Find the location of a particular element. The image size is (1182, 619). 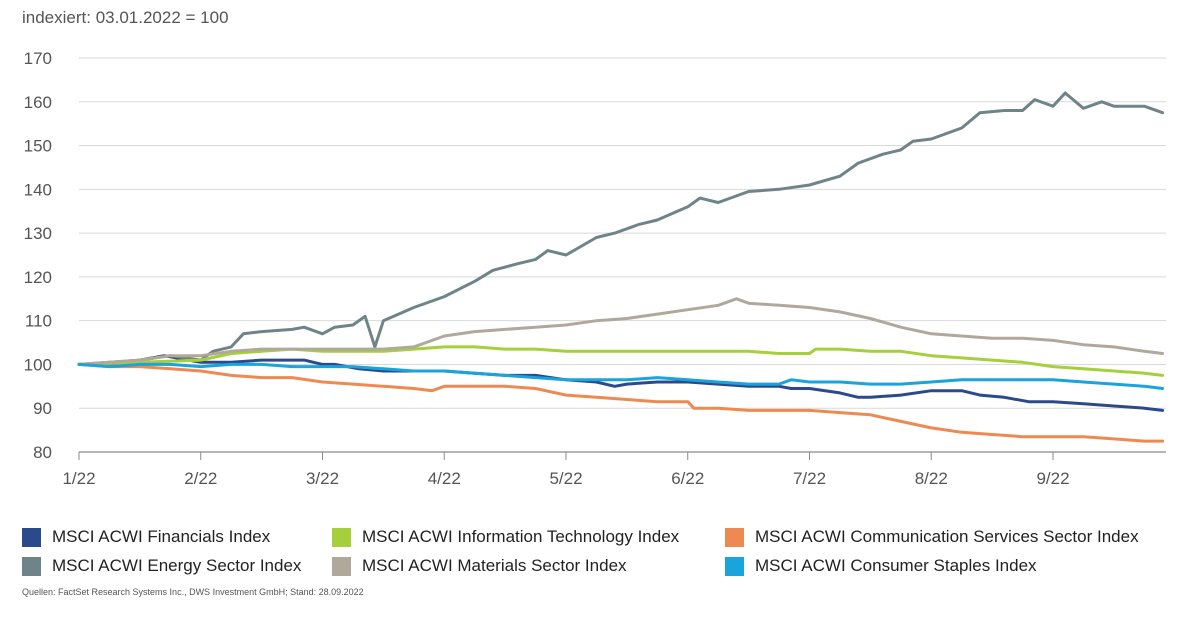

legend-item: MSCI ACWI Materials Sector Index is located at coordinates (479, 566).